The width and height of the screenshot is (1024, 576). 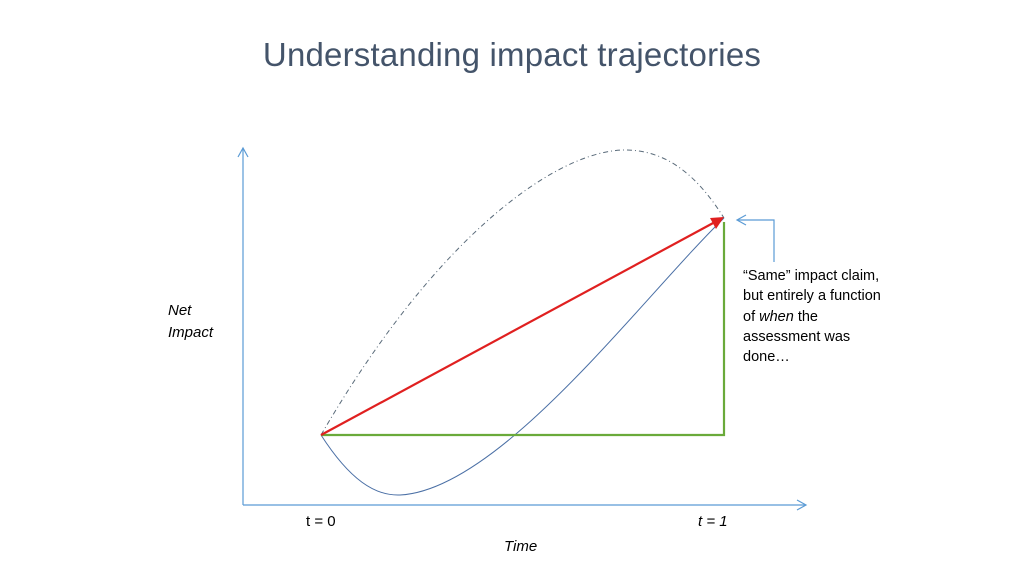 I want to click on slide-title: Understanding impact trajectories, so click(x=512, y=54).